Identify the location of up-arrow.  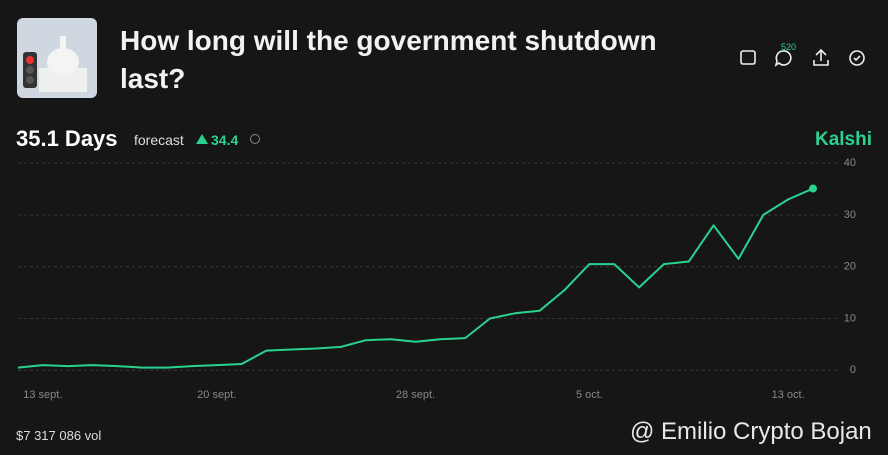
(202, 139).